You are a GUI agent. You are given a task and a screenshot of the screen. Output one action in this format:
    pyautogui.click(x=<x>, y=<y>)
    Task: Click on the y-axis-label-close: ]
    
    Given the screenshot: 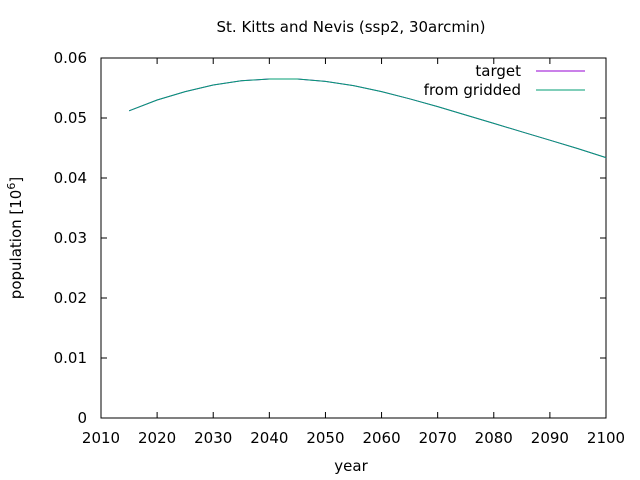 What is the action you would take?
    pyautogui.click(x=16, y=180)
    